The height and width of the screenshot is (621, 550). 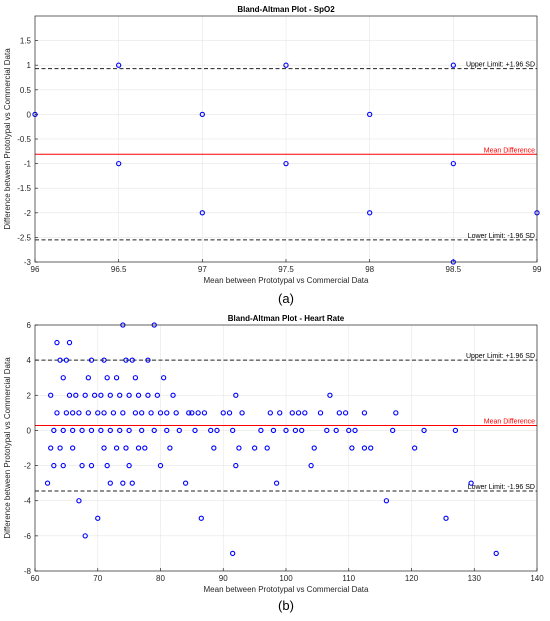 What do you see at coordinates (29, 65) in the screenshot?
I see `y-tick-label: 1` at bounding box center [29, 65].